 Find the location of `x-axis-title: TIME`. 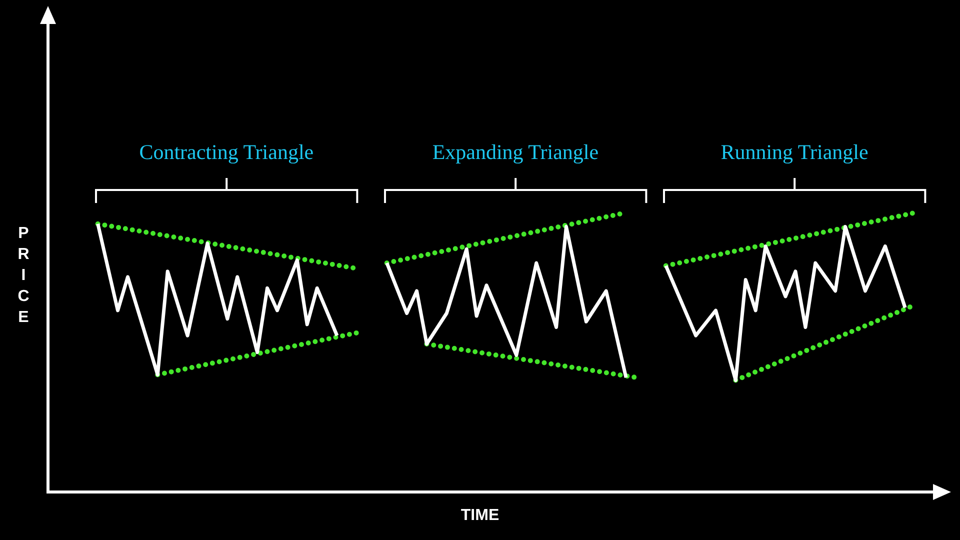

x-axis-title: TIME is located at coordinates (480, 516).